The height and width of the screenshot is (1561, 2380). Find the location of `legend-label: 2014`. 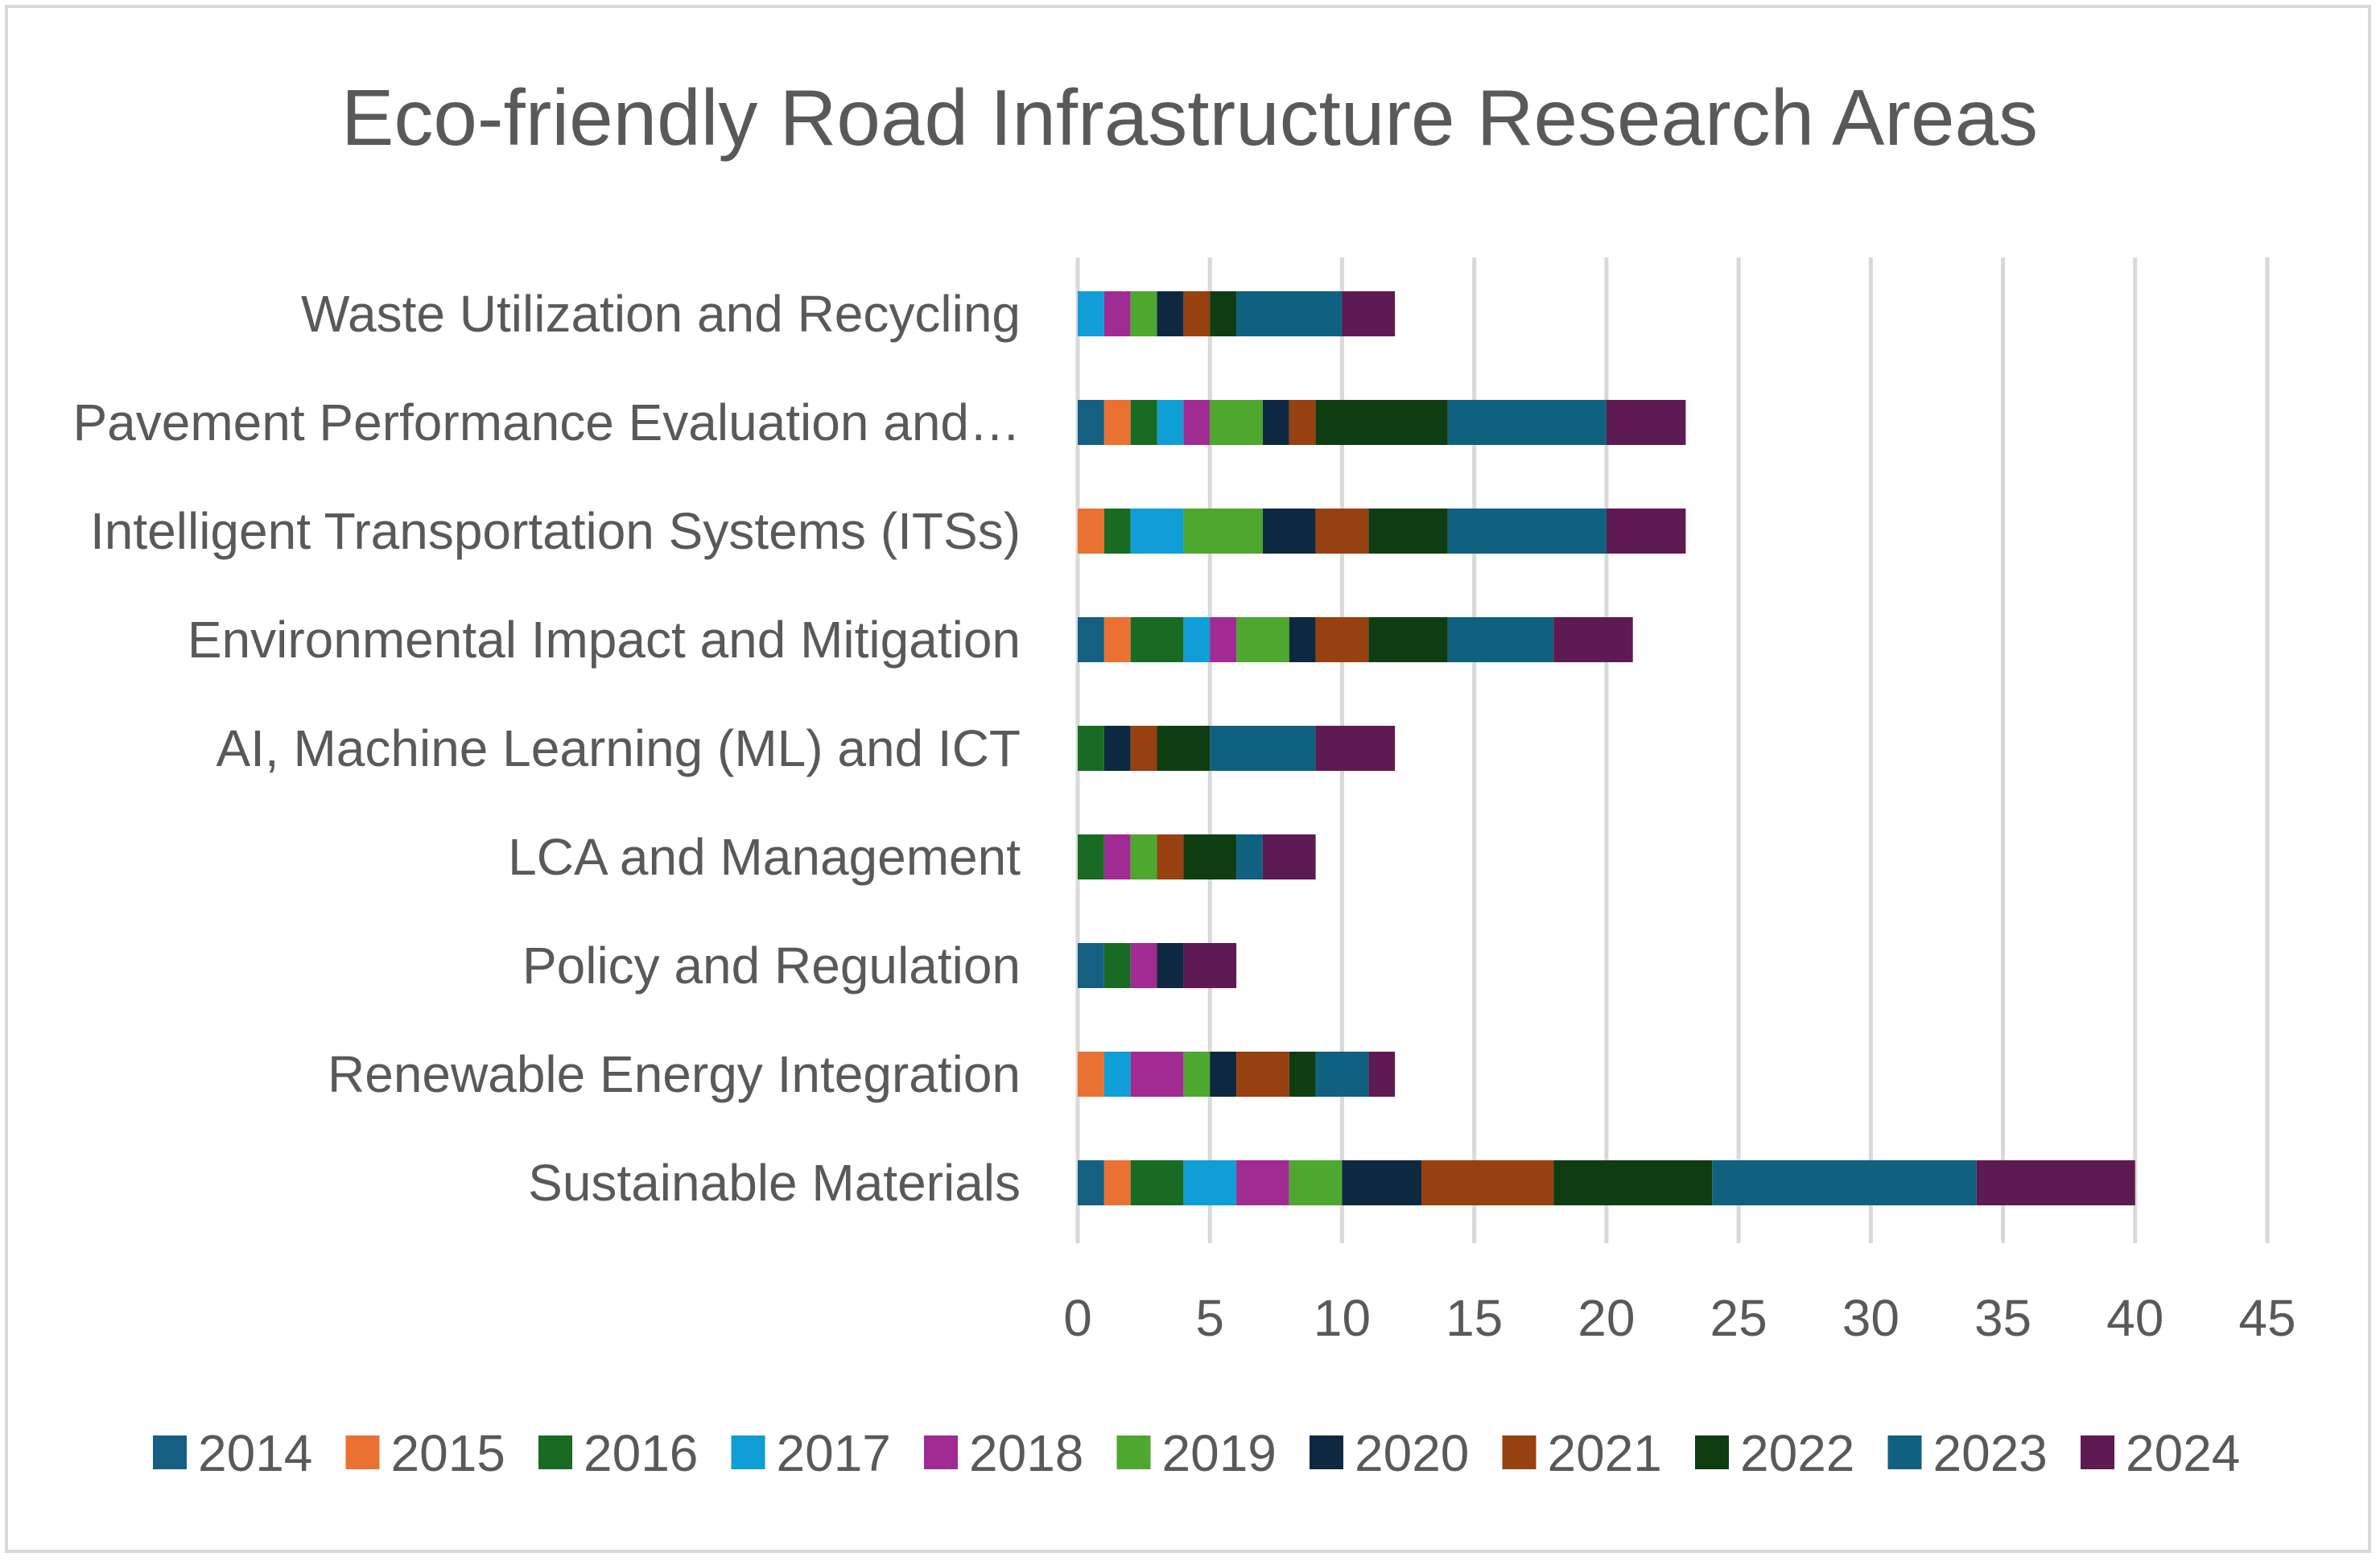

legend-label: 2014 is located at coordinates (255, 1453).